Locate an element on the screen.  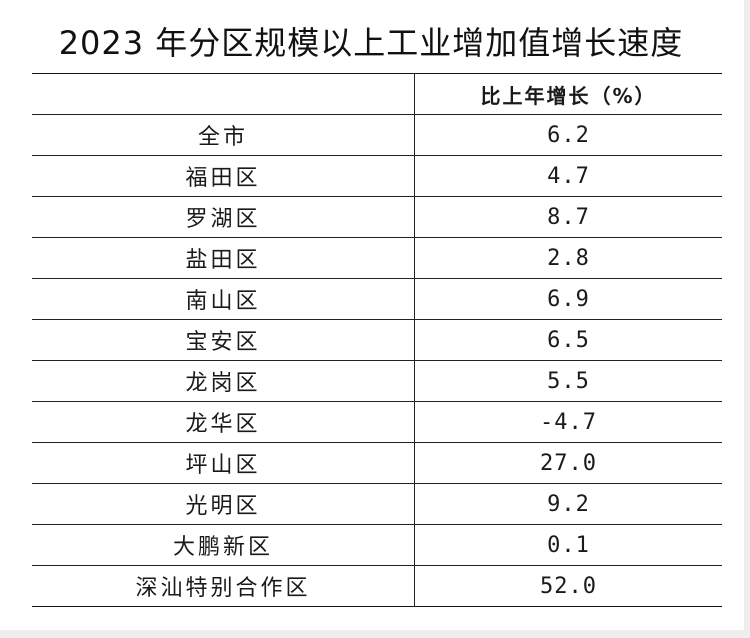
district-name: 龙华区 is located at coordinates (223, 422).